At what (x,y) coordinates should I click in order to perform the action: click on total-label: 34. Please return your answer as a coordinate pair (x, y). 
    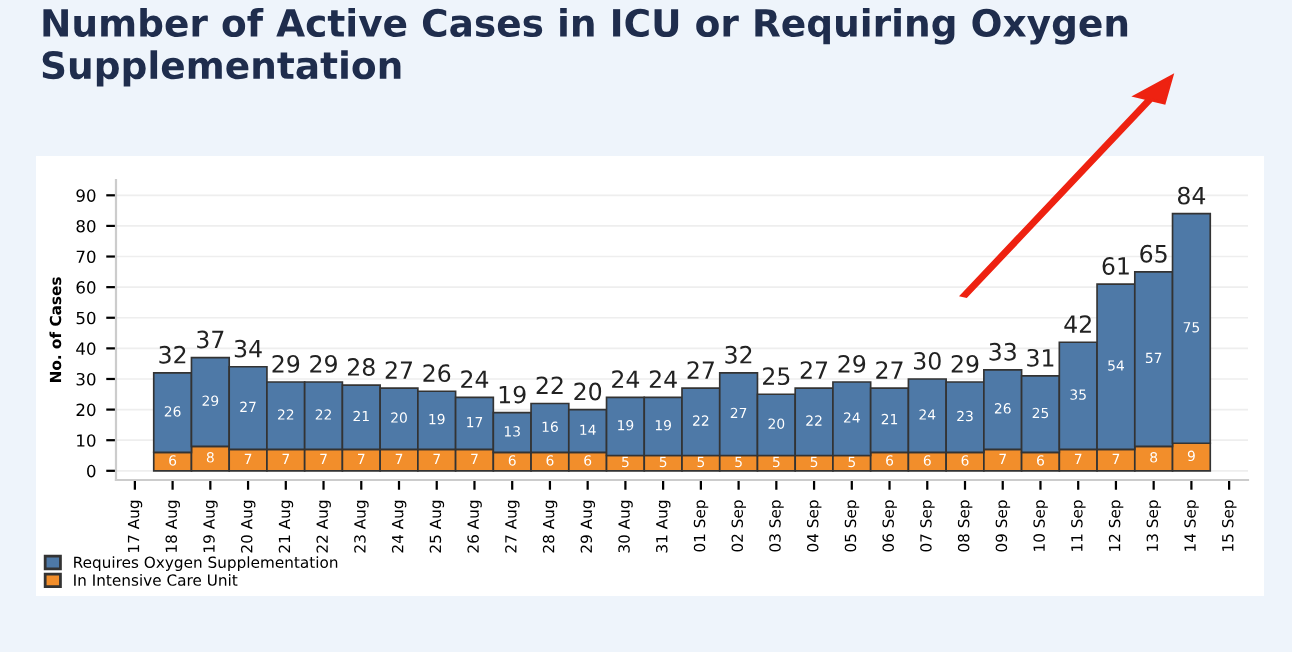
    Looking at the image, I should click on (248, 348).